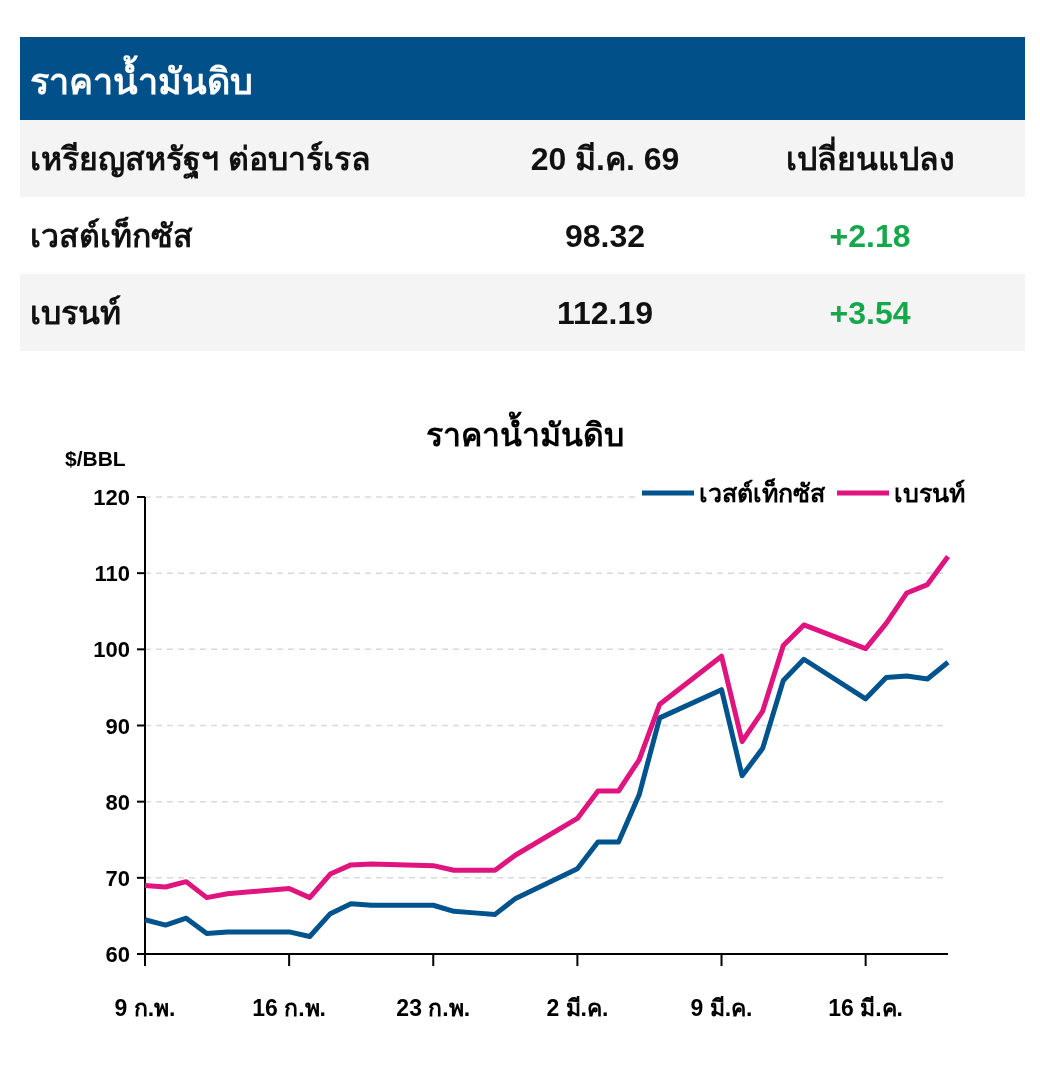 The width and height of the screenshot is (1040, 1088). I want to click on x-tick-label: 2 มี.ค., so click(577, 1008).